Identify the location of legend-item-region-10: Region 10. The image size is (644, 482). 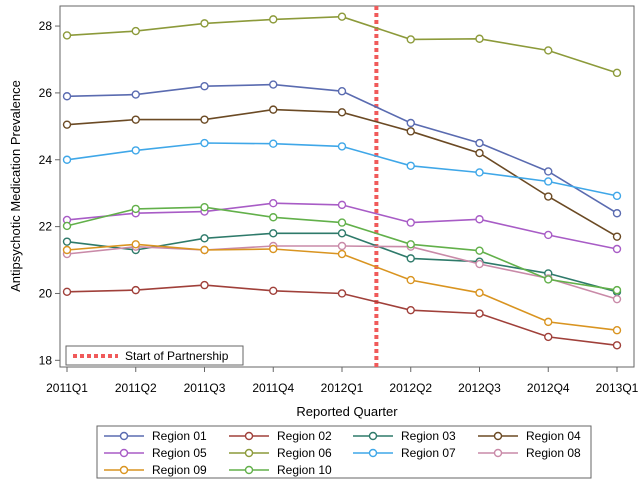
(280, 470).